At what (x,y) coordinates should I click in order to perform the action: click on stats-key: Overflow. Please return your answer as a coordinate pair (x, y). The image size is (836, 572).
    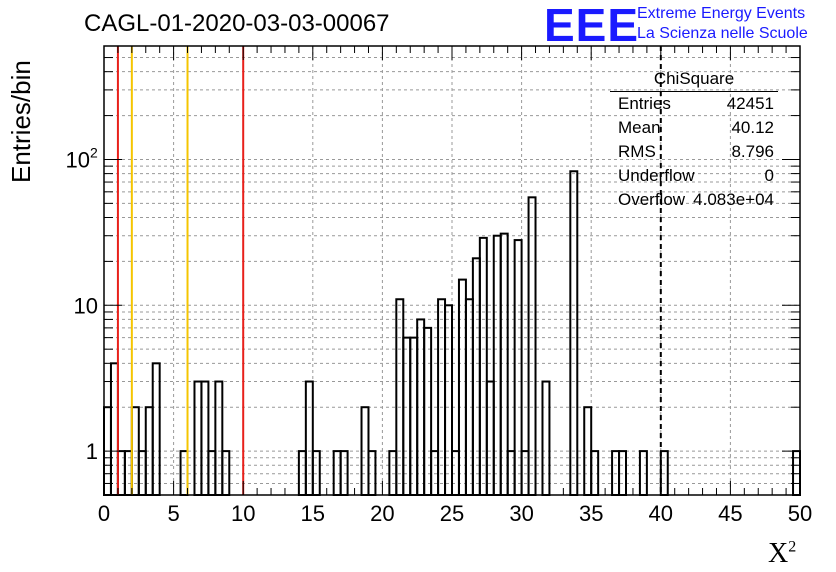
    Looking at the image, I should click on (652, 199).